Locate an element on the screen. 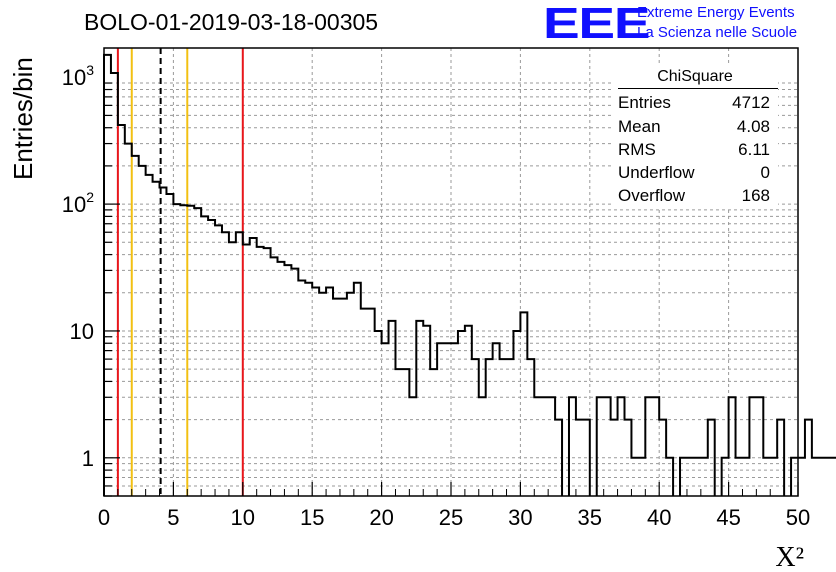 This screenshot has height=572, width=836. x-tick-label: 50 is located at coordinates (798, 517).